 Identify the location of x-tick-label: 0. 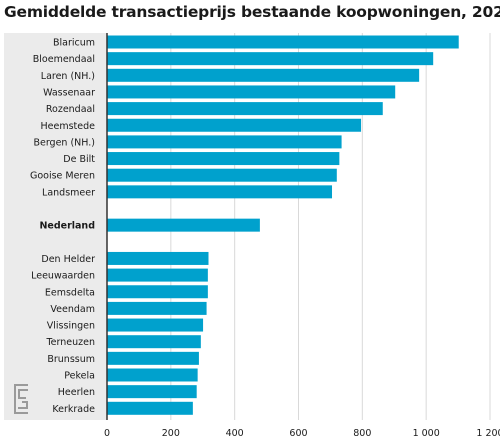
(107, 433).